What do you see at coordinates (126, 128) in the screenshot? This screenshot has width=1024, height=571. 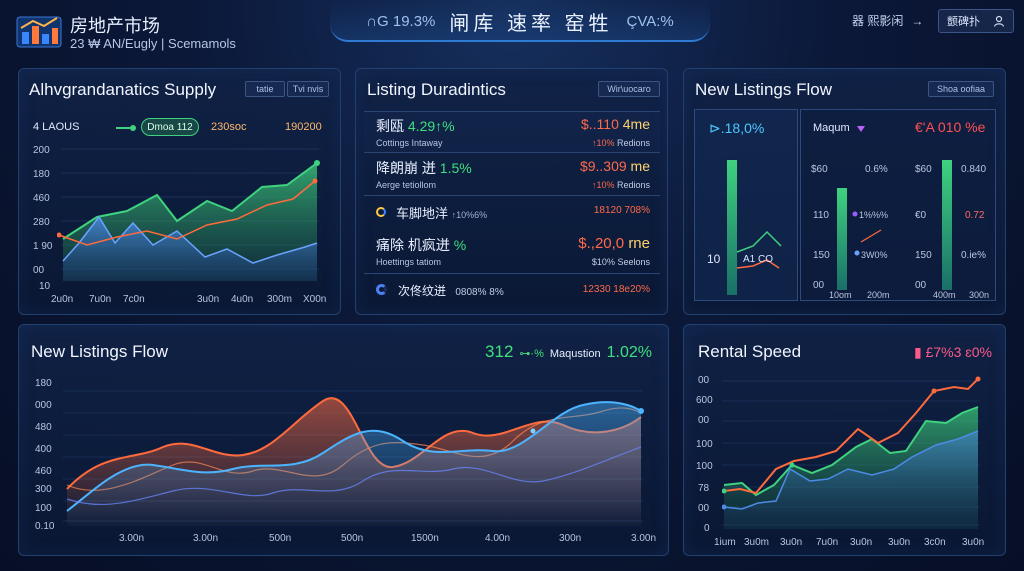 I see `legend-dot-icon` at bounding box center [126, 128].